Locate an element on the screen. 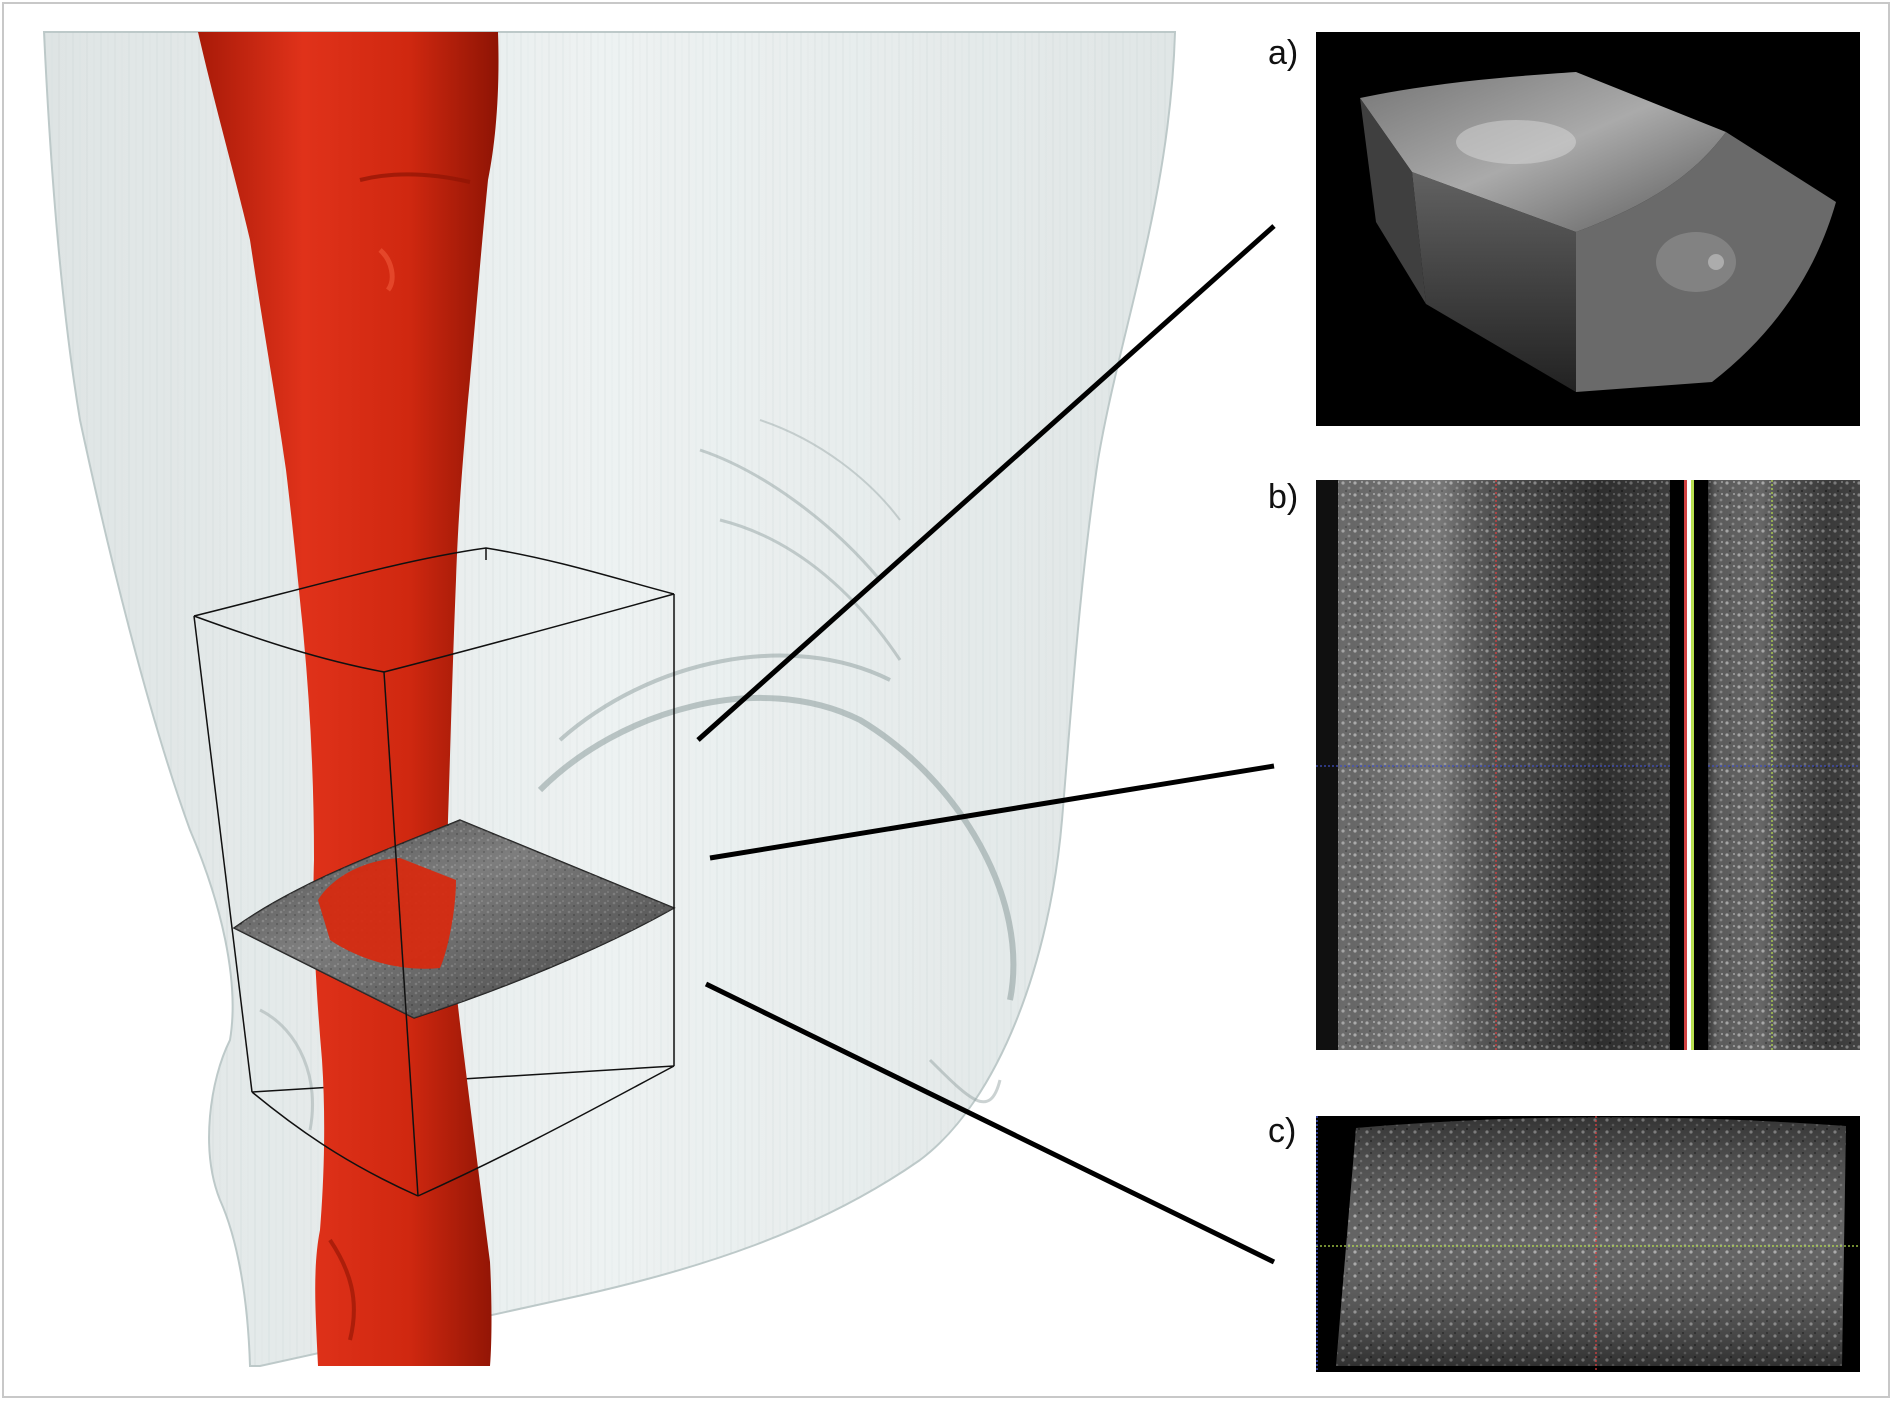  inset-b-slice-views is located at coordinates (1588, 765).